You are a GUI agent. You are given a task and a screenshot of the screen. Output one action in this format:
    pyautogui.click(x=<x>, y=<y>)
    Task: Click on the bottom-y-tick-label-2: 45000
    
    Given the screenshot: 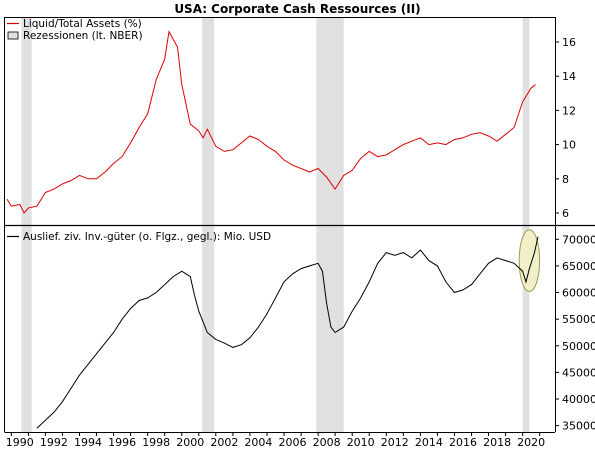 What is the action you would take?
    pyautogui.click(x=578, y=372)
    